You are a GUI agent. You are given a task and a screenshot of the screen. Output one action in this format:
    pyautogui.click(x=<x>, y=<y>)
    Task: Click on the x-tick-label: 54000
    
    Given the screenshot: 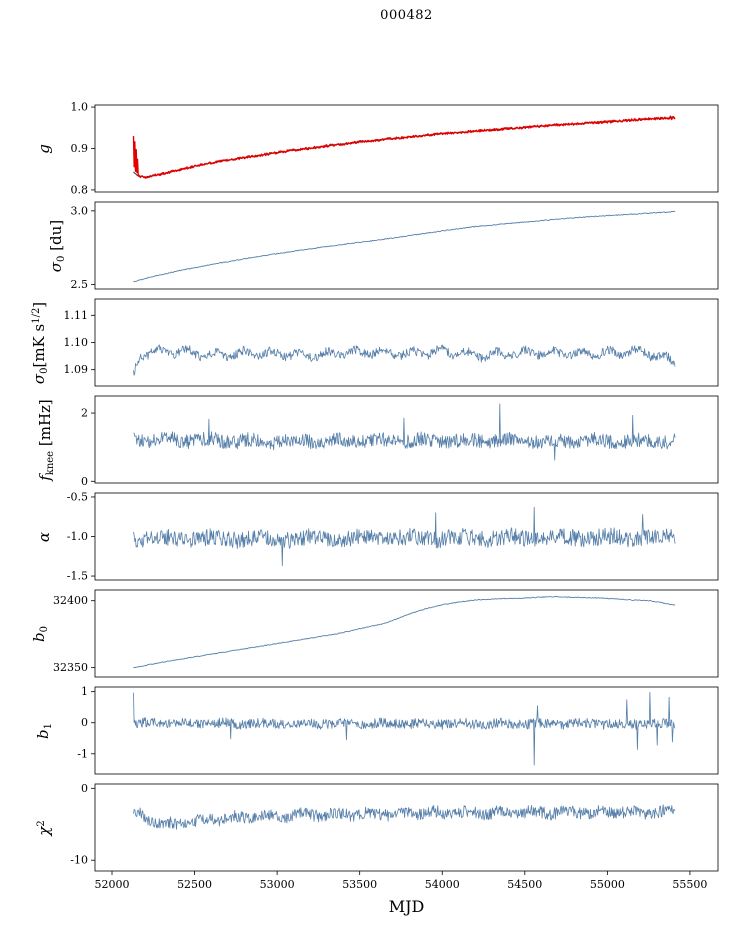 What is the action you would take?
    pyautogui.click(x=442, y=884)
    